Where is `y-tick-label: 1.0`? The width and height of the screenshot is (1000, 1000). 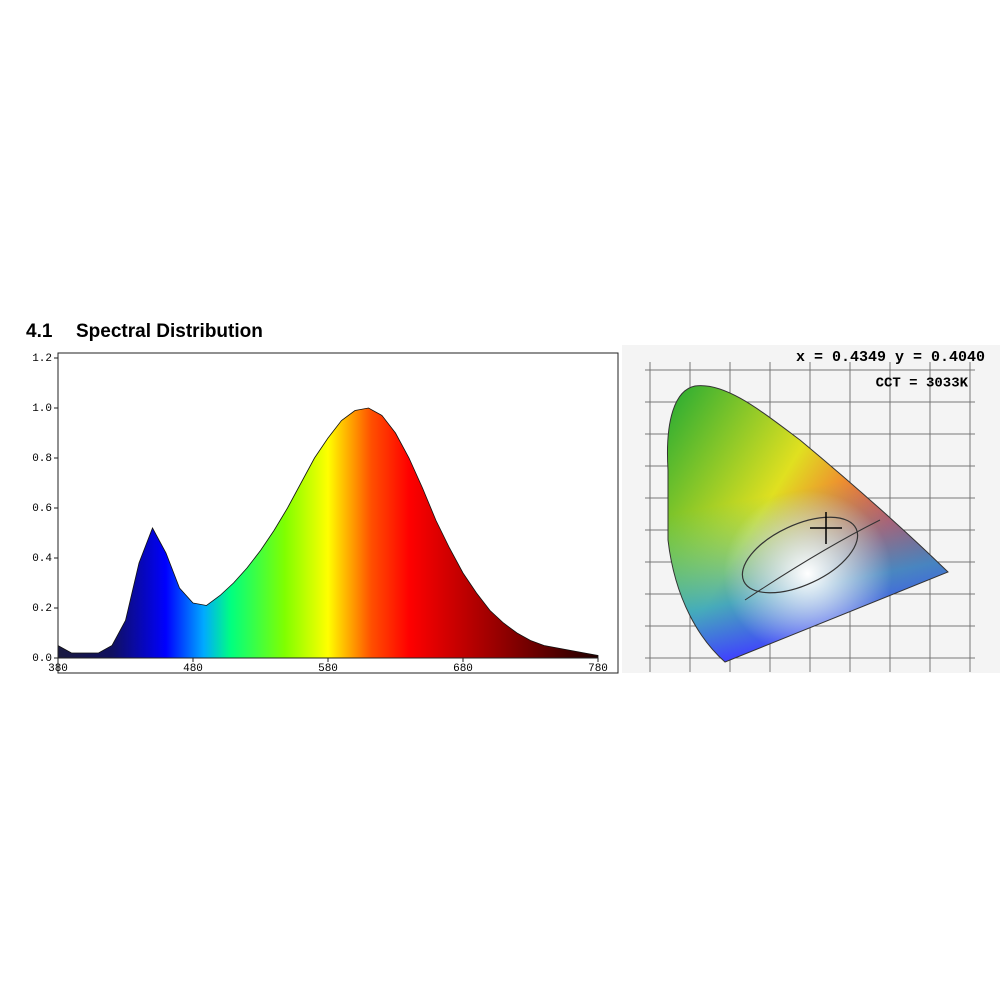
y-tick-label: 1.0 is located at coordinates (42, 409).